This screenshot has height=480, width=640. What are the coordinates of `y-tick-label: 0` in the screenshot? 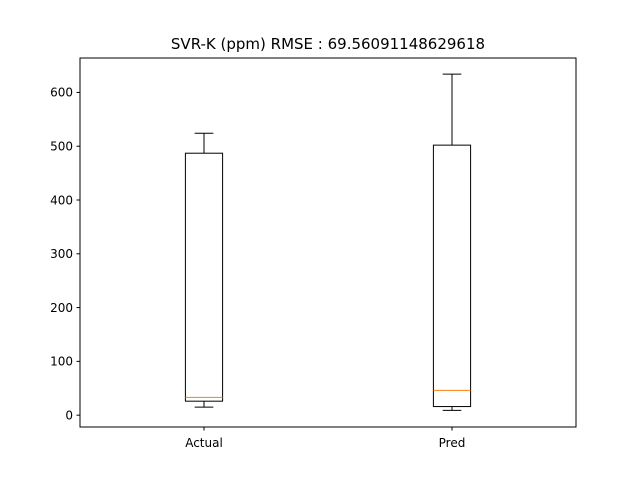 It's located at (69, 415).